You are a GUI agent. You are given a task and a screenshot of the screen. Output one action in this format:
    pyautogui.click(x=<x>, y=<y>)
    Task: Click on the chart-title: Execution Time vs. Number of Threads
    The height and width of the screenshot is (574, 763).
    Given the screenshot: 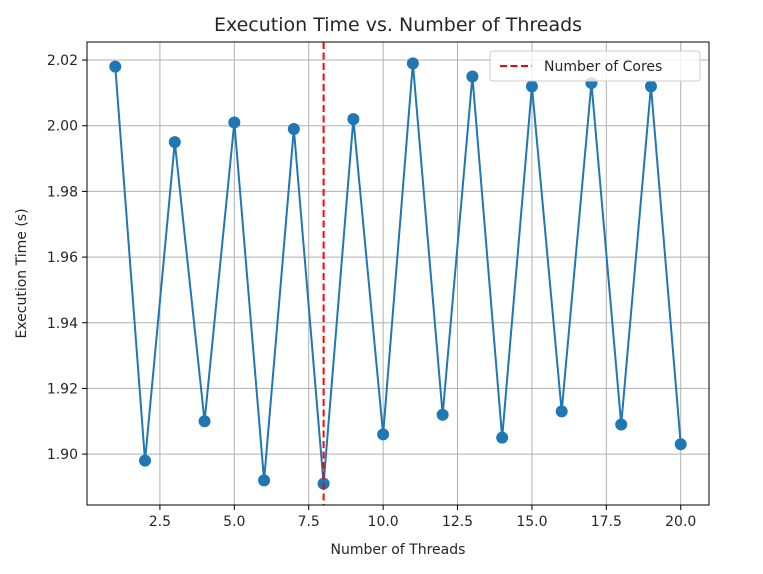 What is the action you would take?
    pyautogui.click(x=398, y=25)
    